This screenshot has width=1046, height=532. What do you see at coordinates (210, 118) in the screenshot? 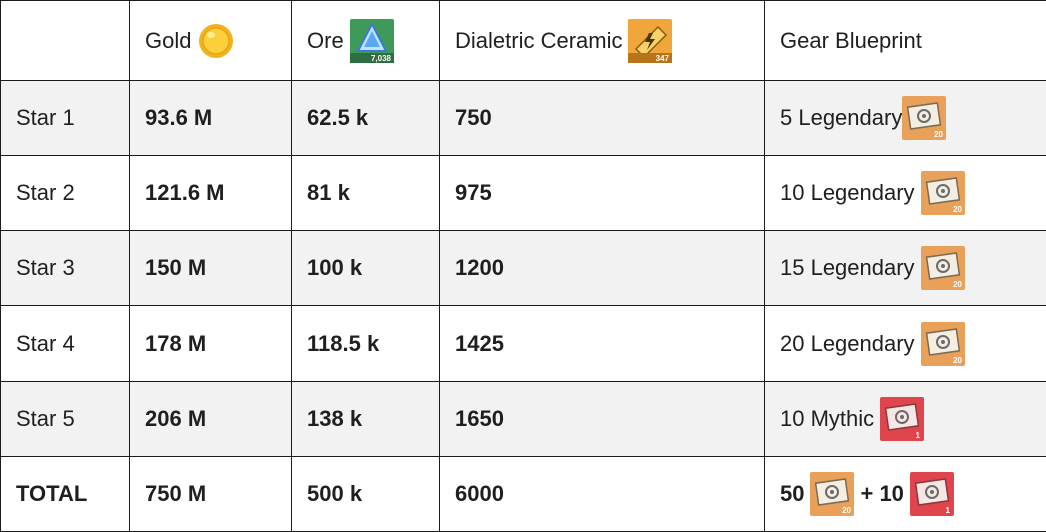
I see `gold-value: 93.6 M` at bounding box center [210, 118].